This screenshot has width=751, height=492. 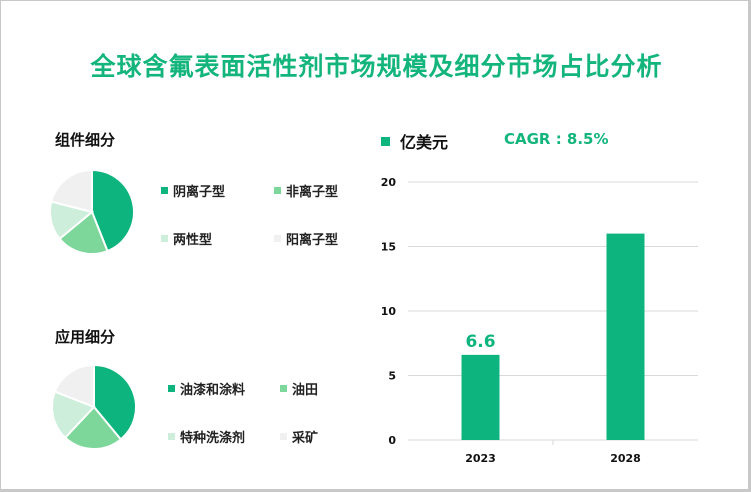 What do you see at coordinates (312, 192) in the screenshot?
I see `legend-label: 非离子型` at bounding box center [312, 192].